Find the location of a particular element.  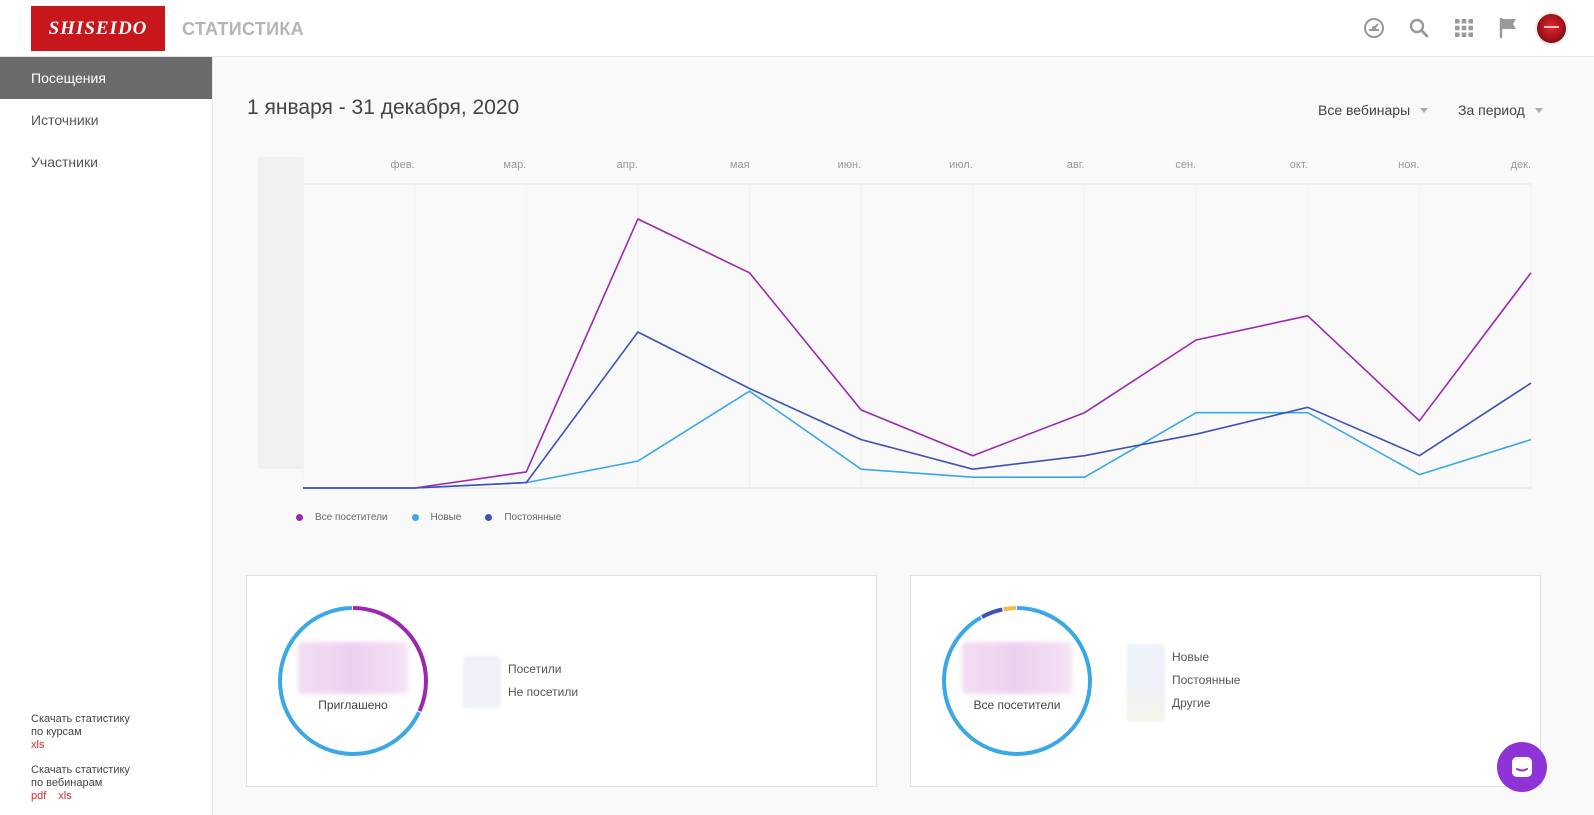

x-tick-label: окт. is located at coordinates (1299, 165).